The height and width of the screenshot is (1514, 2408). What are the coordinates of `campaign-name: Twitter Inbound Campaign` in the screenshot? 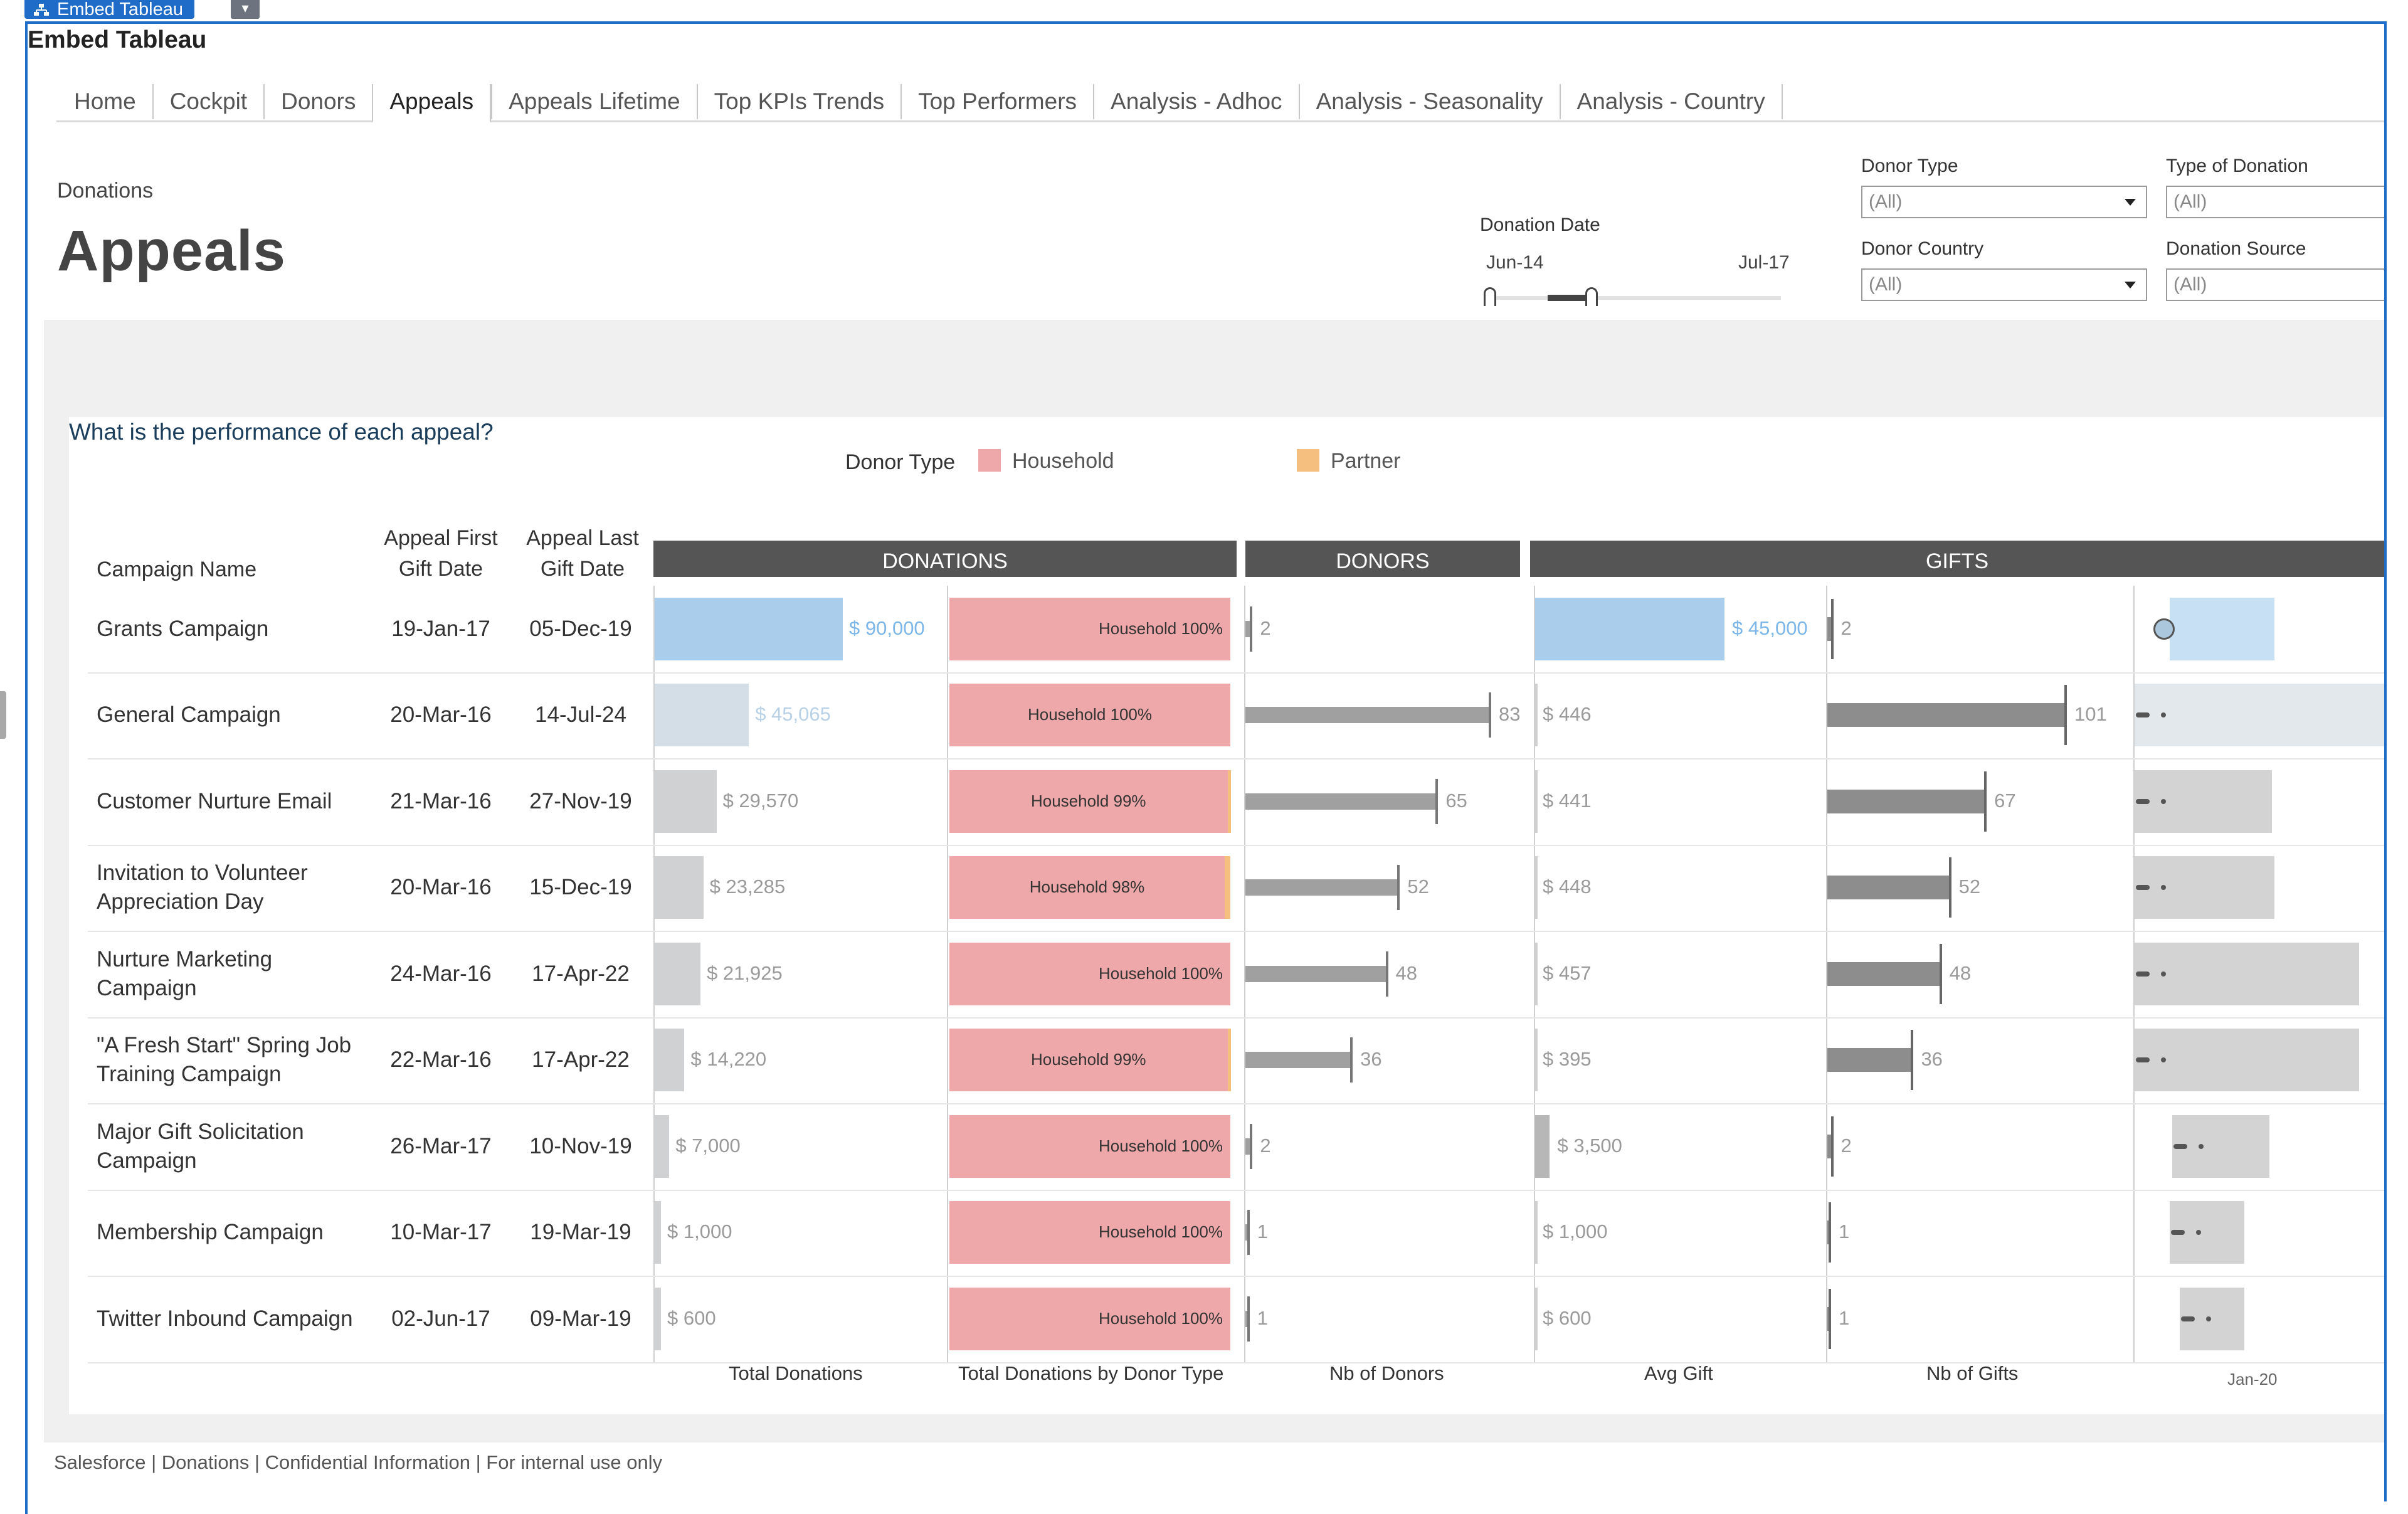 It's located at (225, 1318).